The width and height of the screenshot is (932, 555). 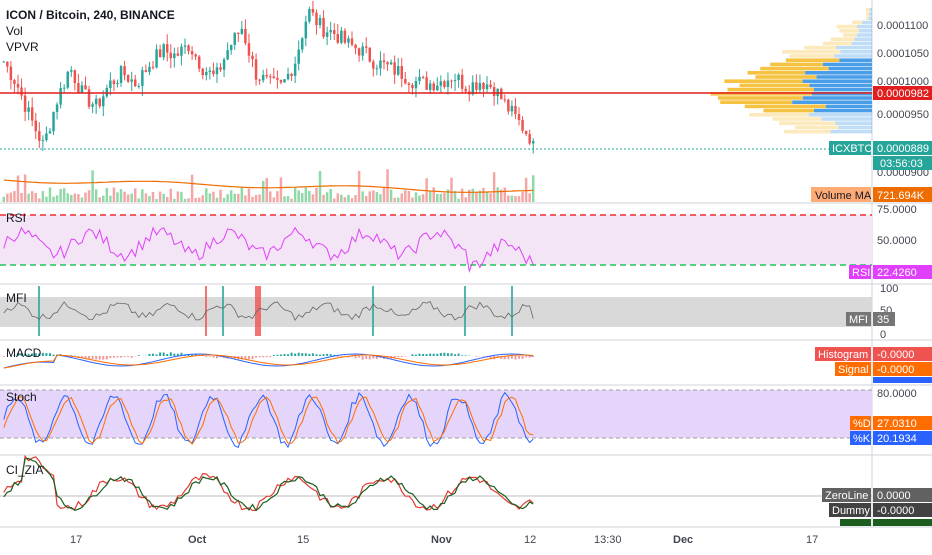 I want to click on time-axis: 17 Oct 15 Nov 12 13:30 Dec 17, so click(x=444, y=540).